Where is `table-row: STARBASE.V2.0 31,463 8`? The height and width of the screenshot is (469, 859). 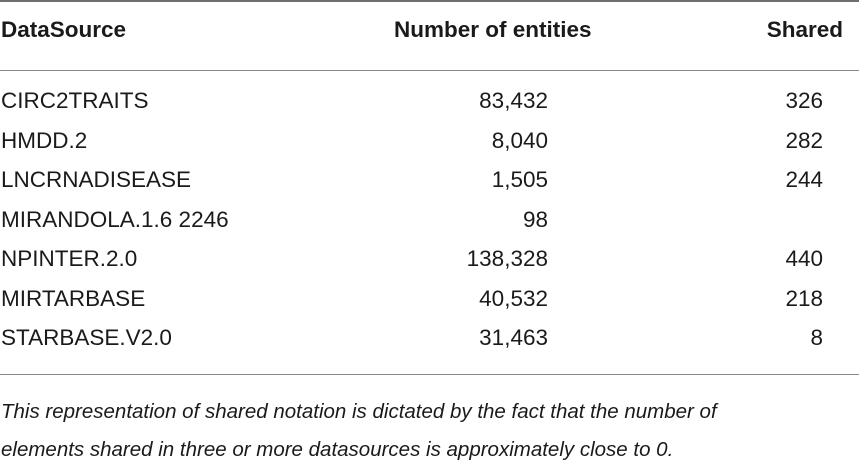
table-row: STARBASE.V2.0 31,463 8 is located at coordinates (429, 343).